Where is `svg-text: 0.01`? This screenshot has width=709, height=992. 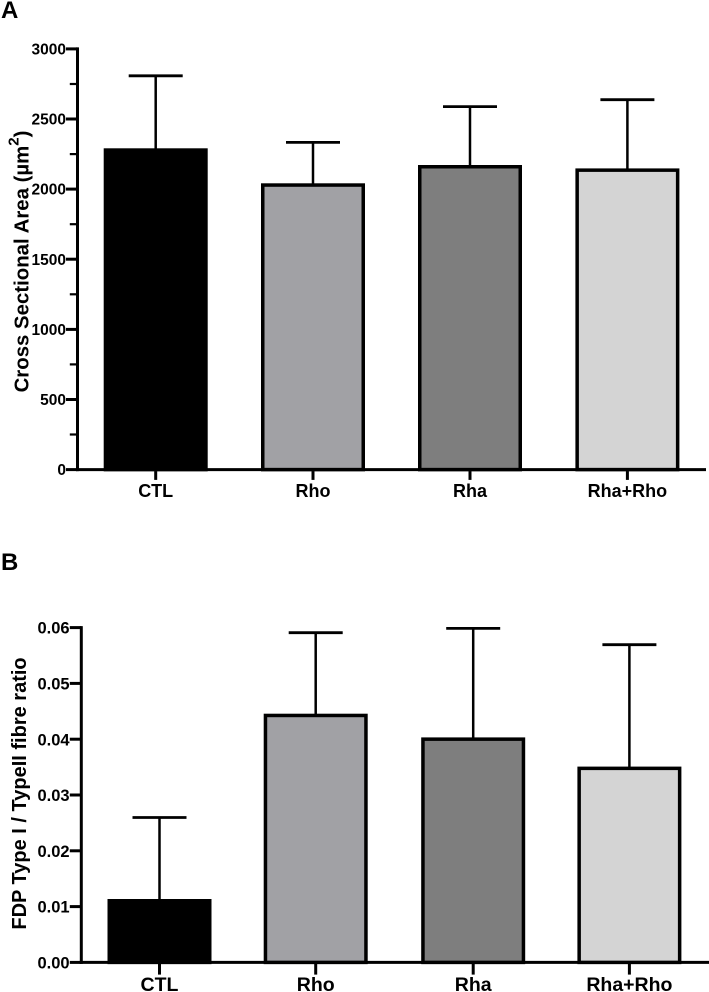 svg-text: 0.01 is located at coordinates (53, 908).